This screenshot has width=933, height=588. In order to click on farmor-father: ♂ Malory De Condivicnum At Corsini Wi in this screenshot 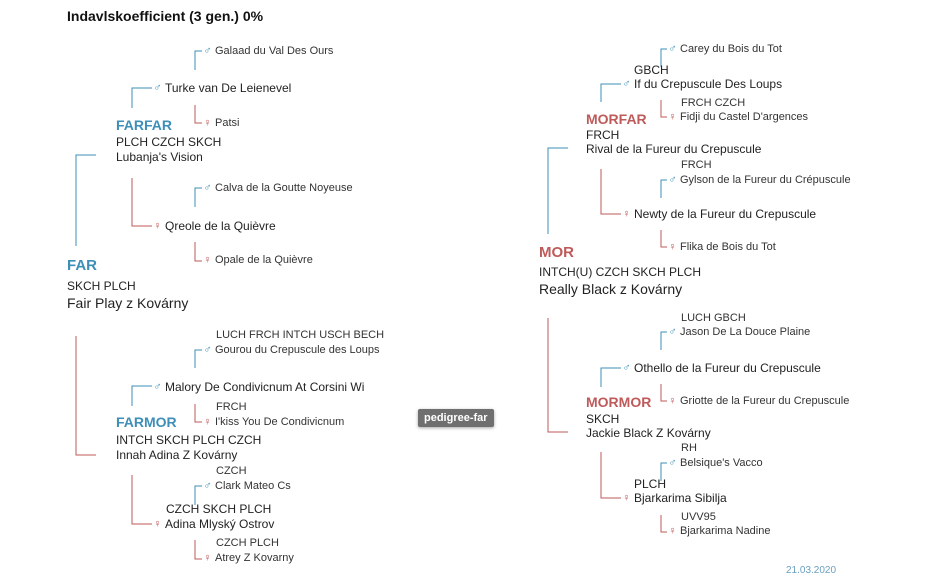, I will do `click(258, 387)`.